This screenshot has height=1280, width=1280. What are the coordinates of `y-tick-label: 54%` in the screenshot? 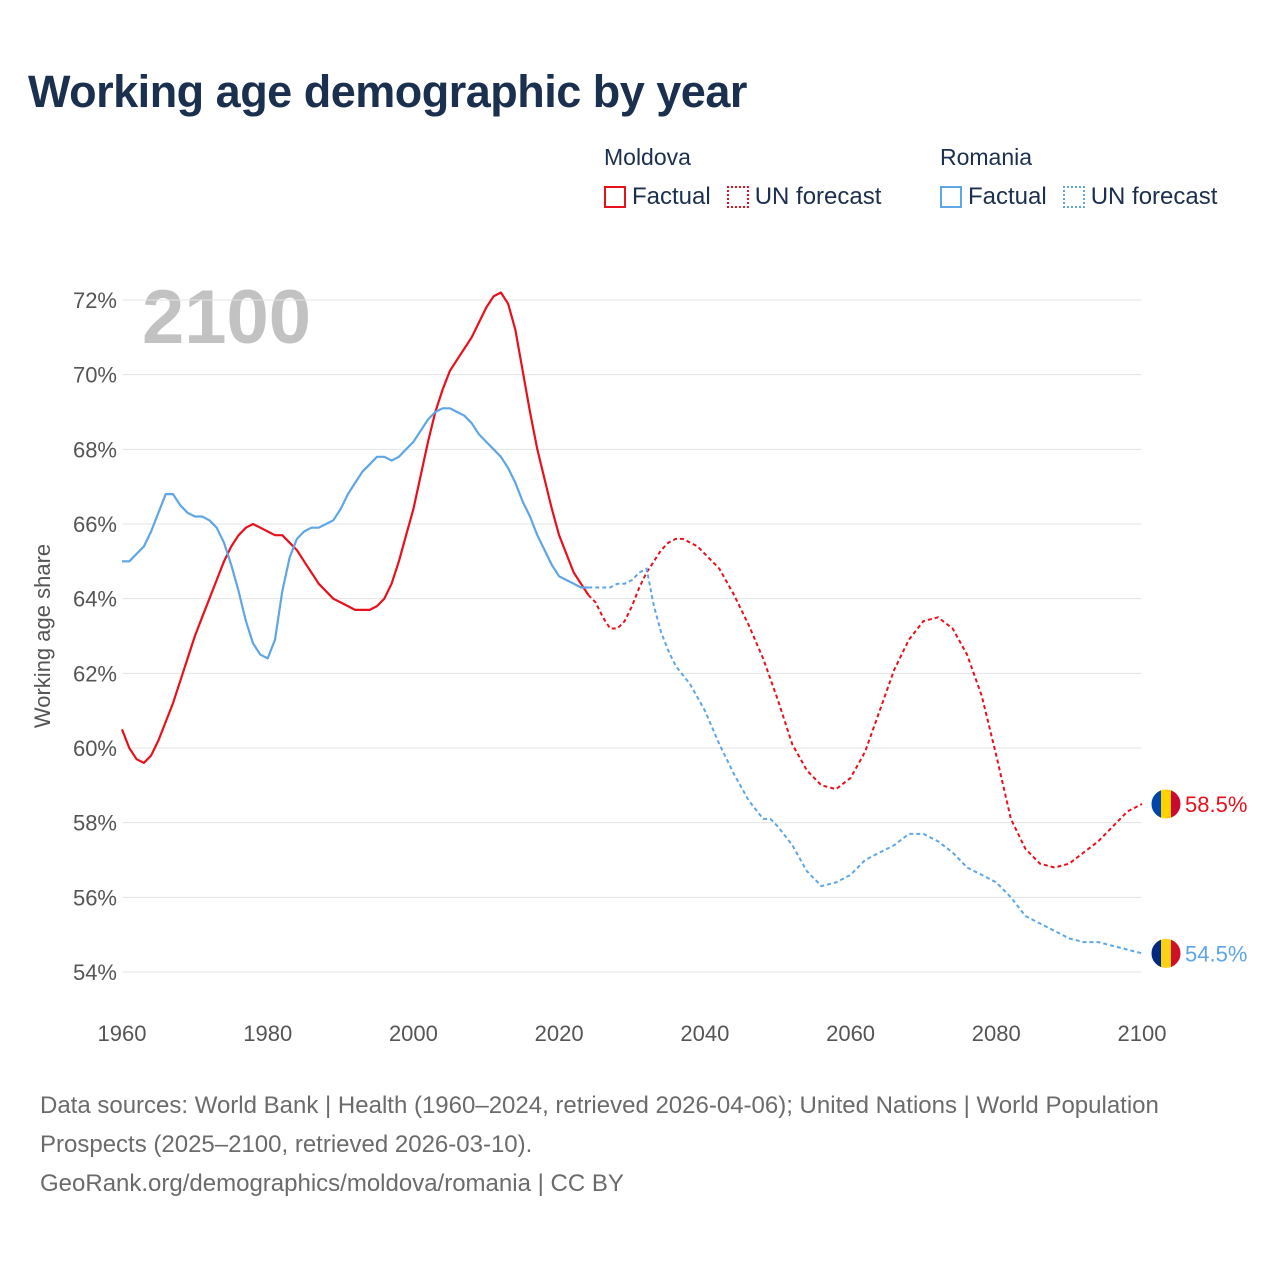 It's located at (95, 972).